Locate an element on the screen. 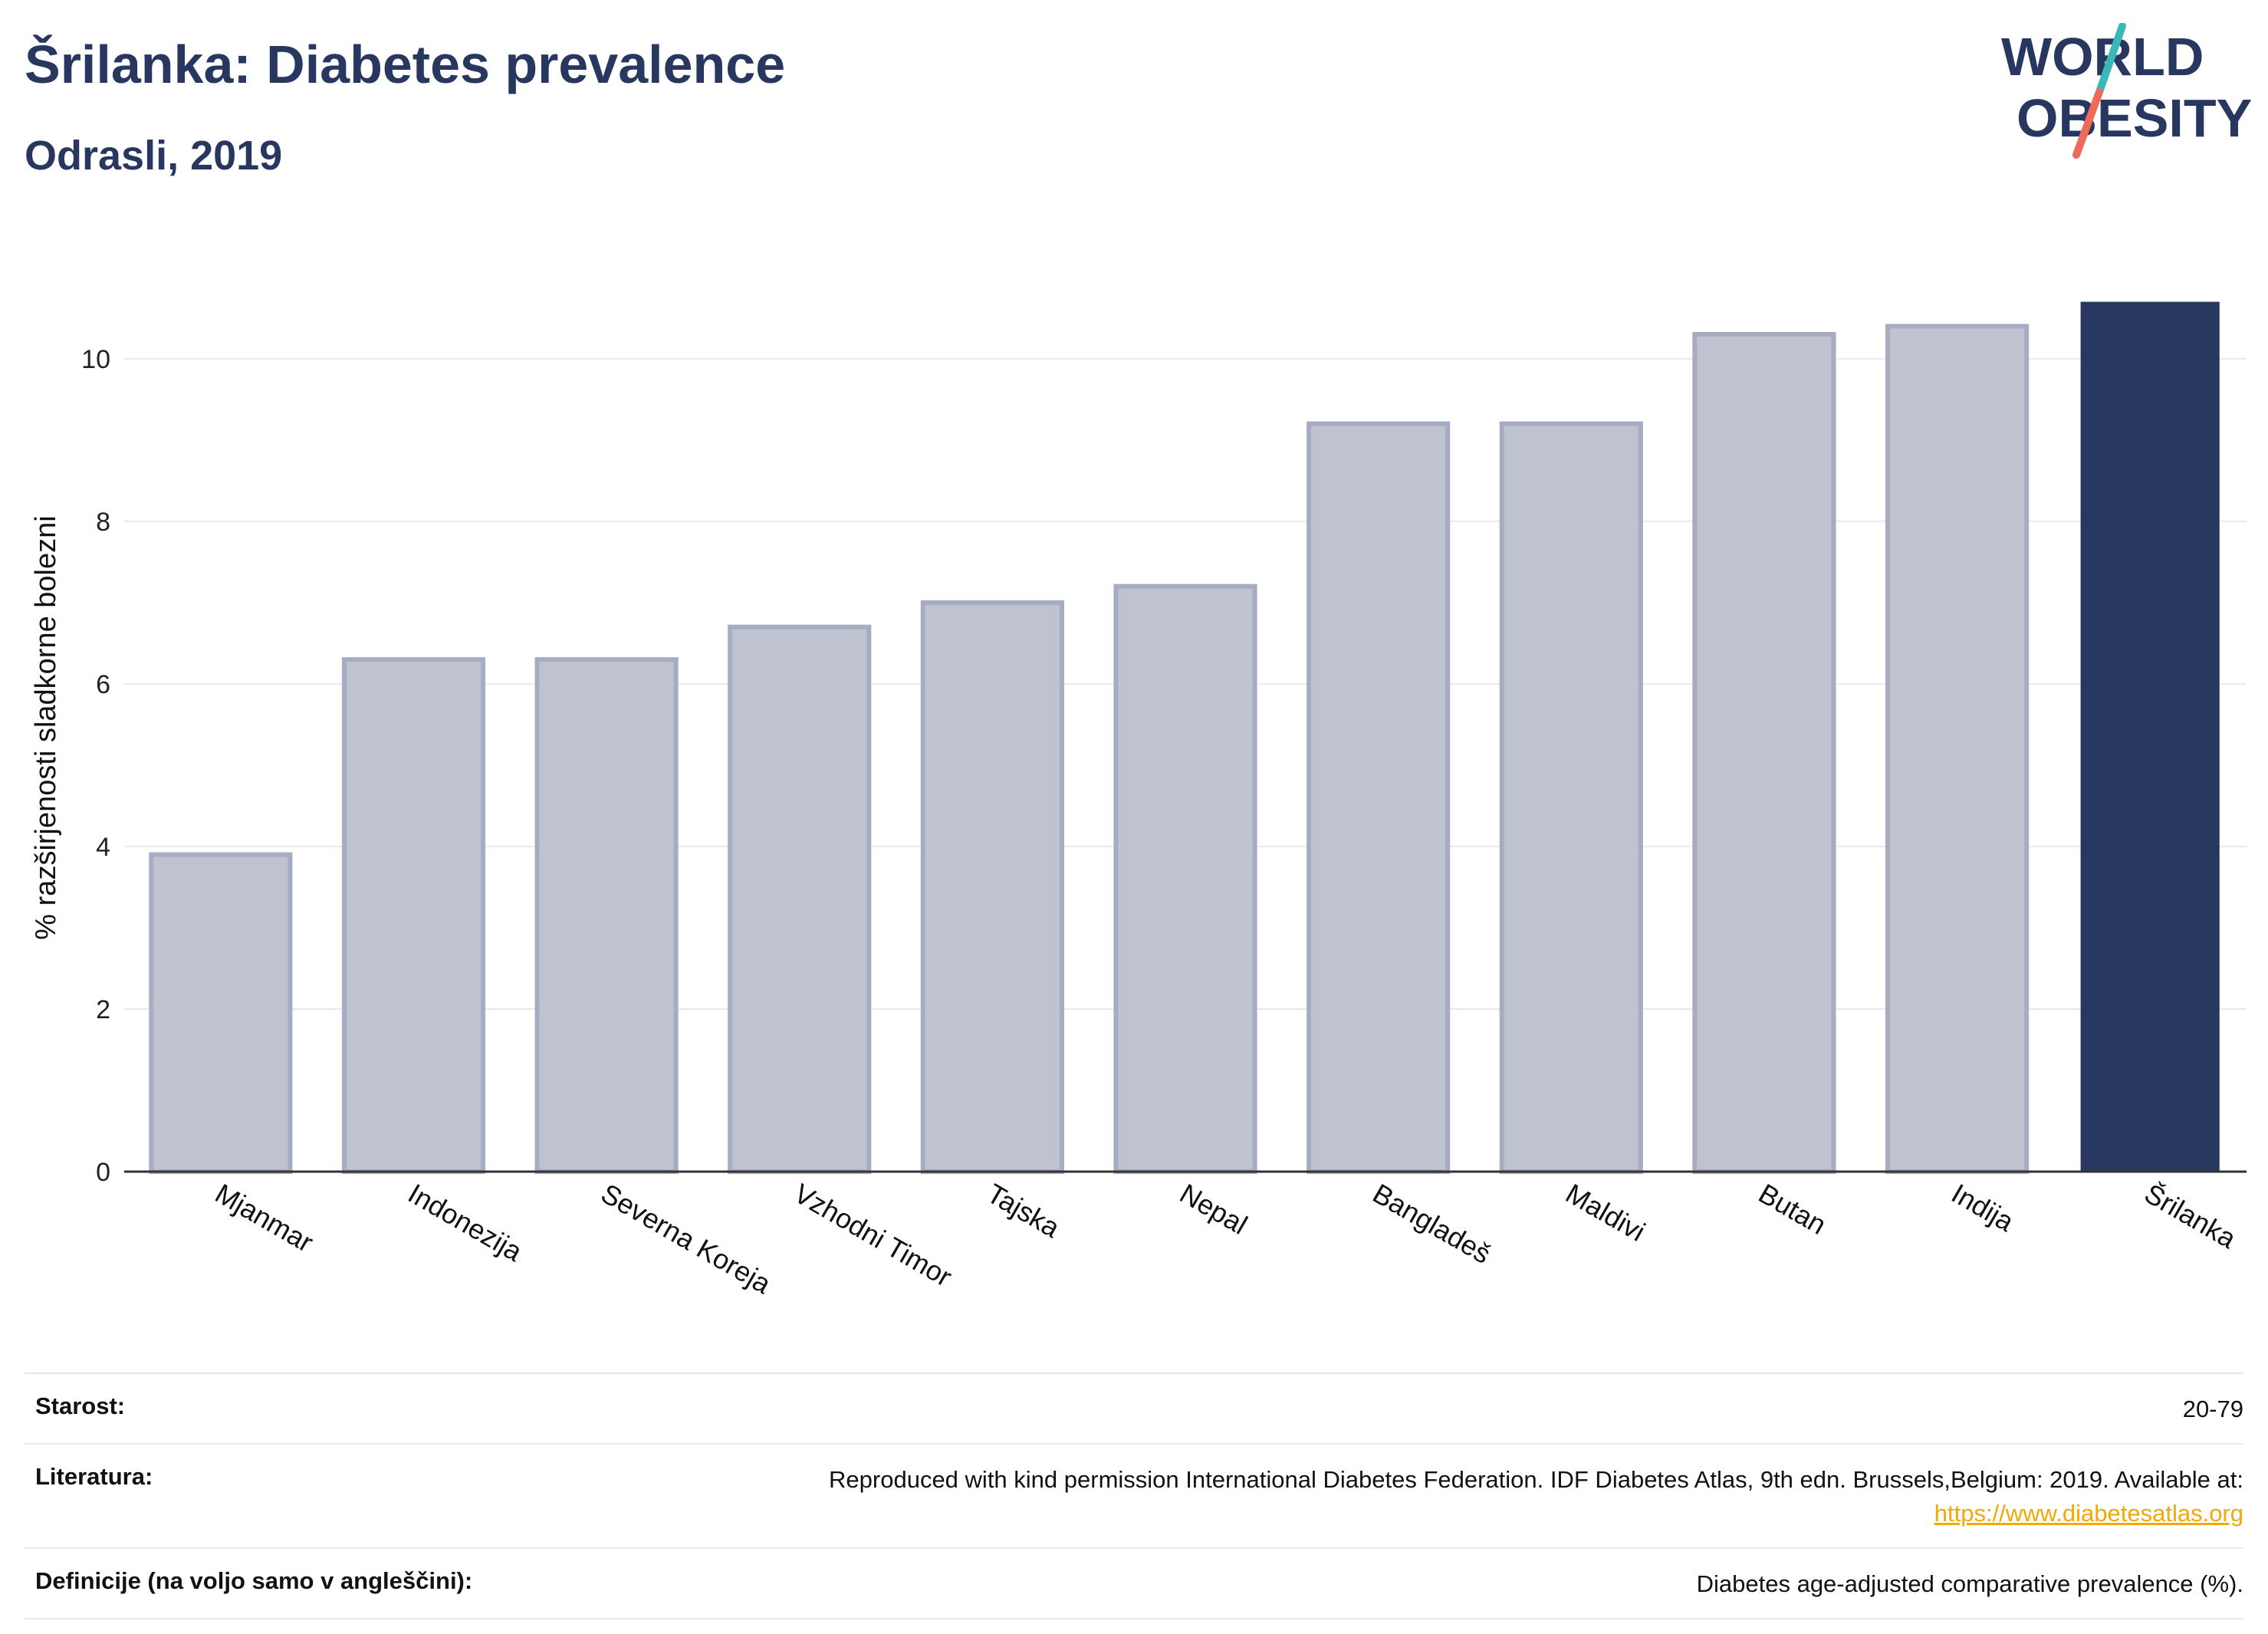 The image size is (2268, 1634). age-label: Starost: is located at coordinates (80, 1406).